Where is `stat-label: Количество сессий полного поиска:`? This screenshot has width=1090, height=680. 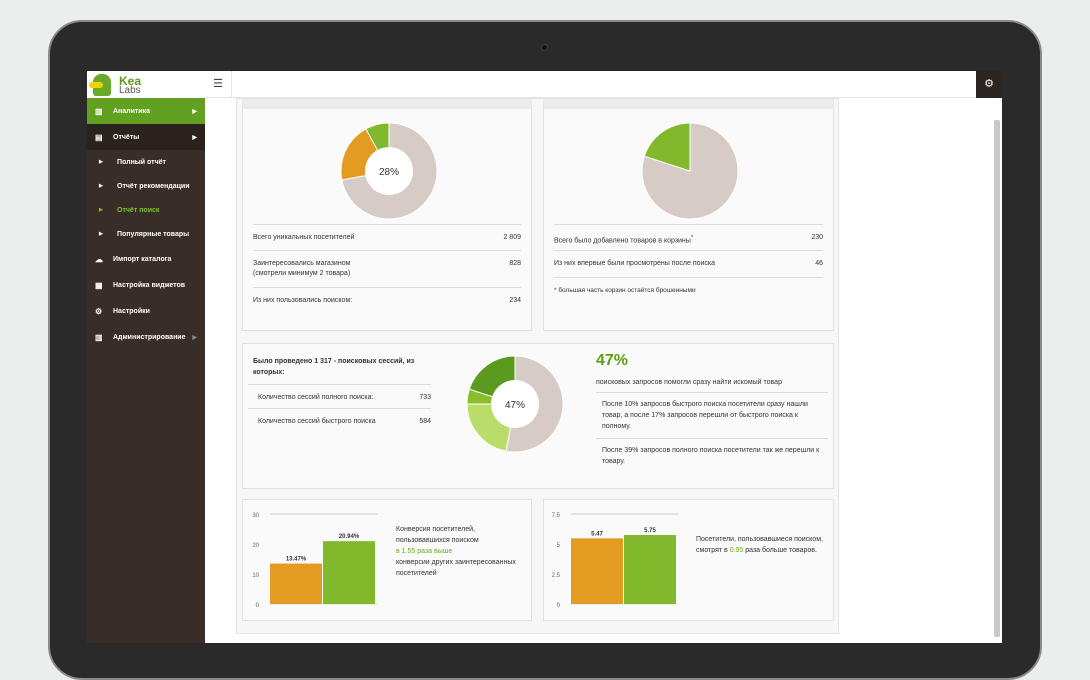 stat-label: Количество сессий полного поиска: is located at coordinates (316, 397).